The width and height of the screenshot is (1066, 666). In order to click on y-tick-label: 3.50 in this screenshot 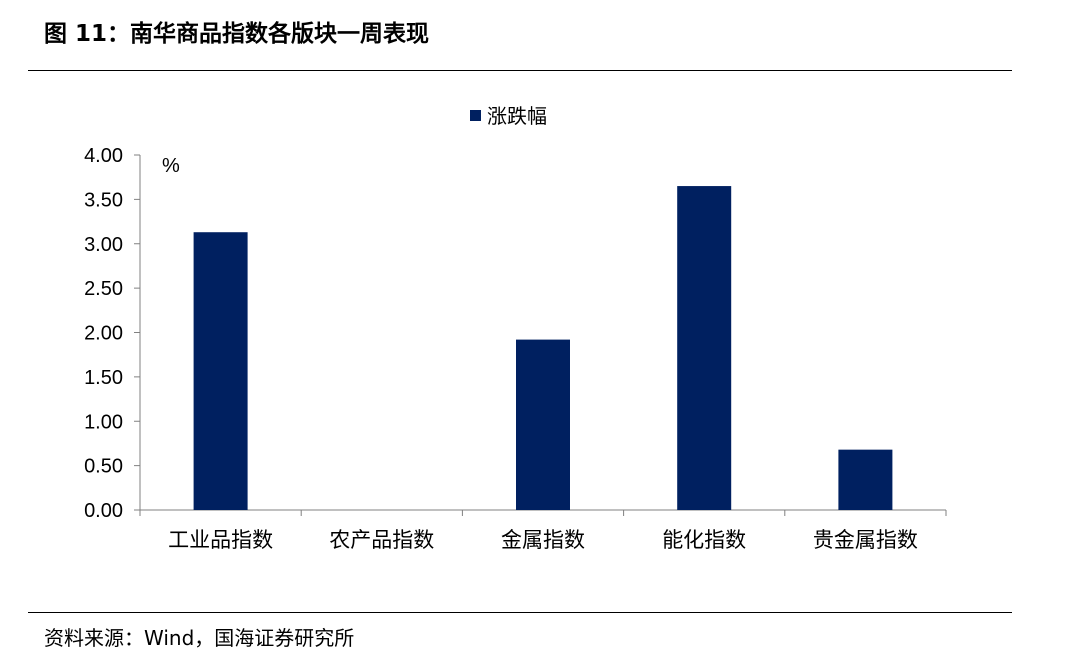, I will do `click(103, 200)`.